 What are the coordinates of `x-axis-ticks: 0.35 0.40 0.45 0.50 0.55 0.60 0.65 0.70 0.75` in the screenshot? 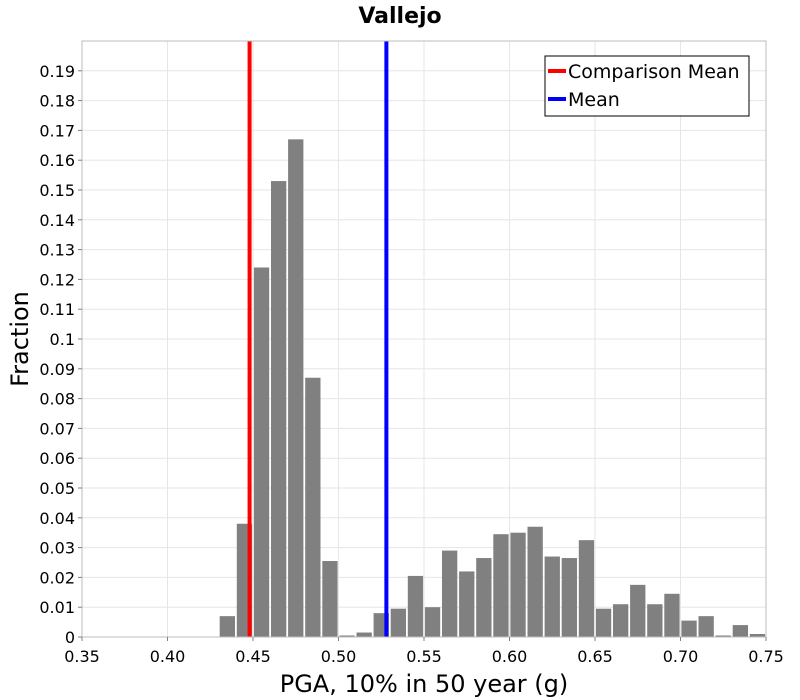 It's located at (424, 651).